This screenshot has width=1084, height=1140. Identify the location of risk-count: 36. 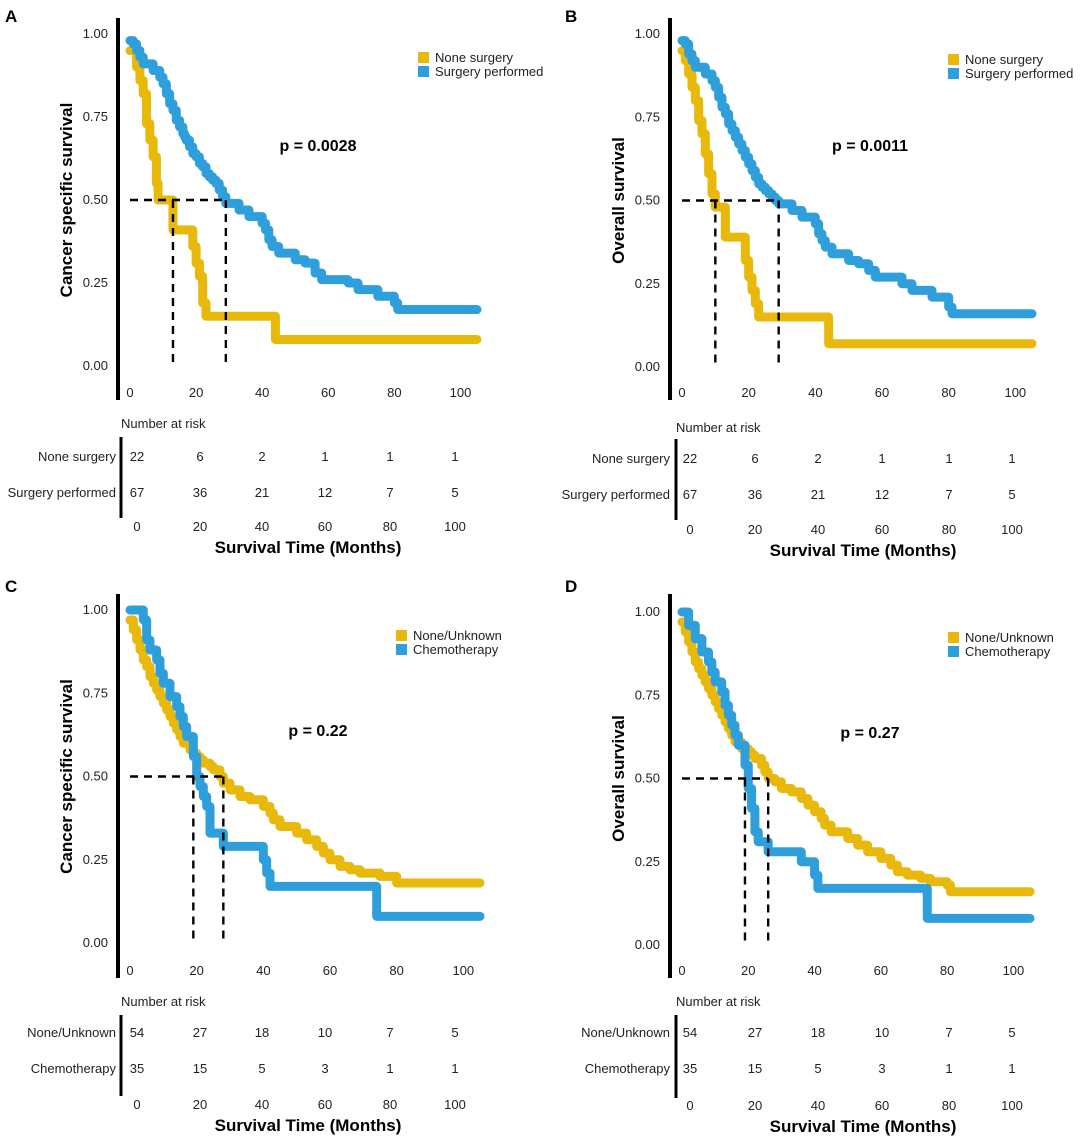
(755, 494).